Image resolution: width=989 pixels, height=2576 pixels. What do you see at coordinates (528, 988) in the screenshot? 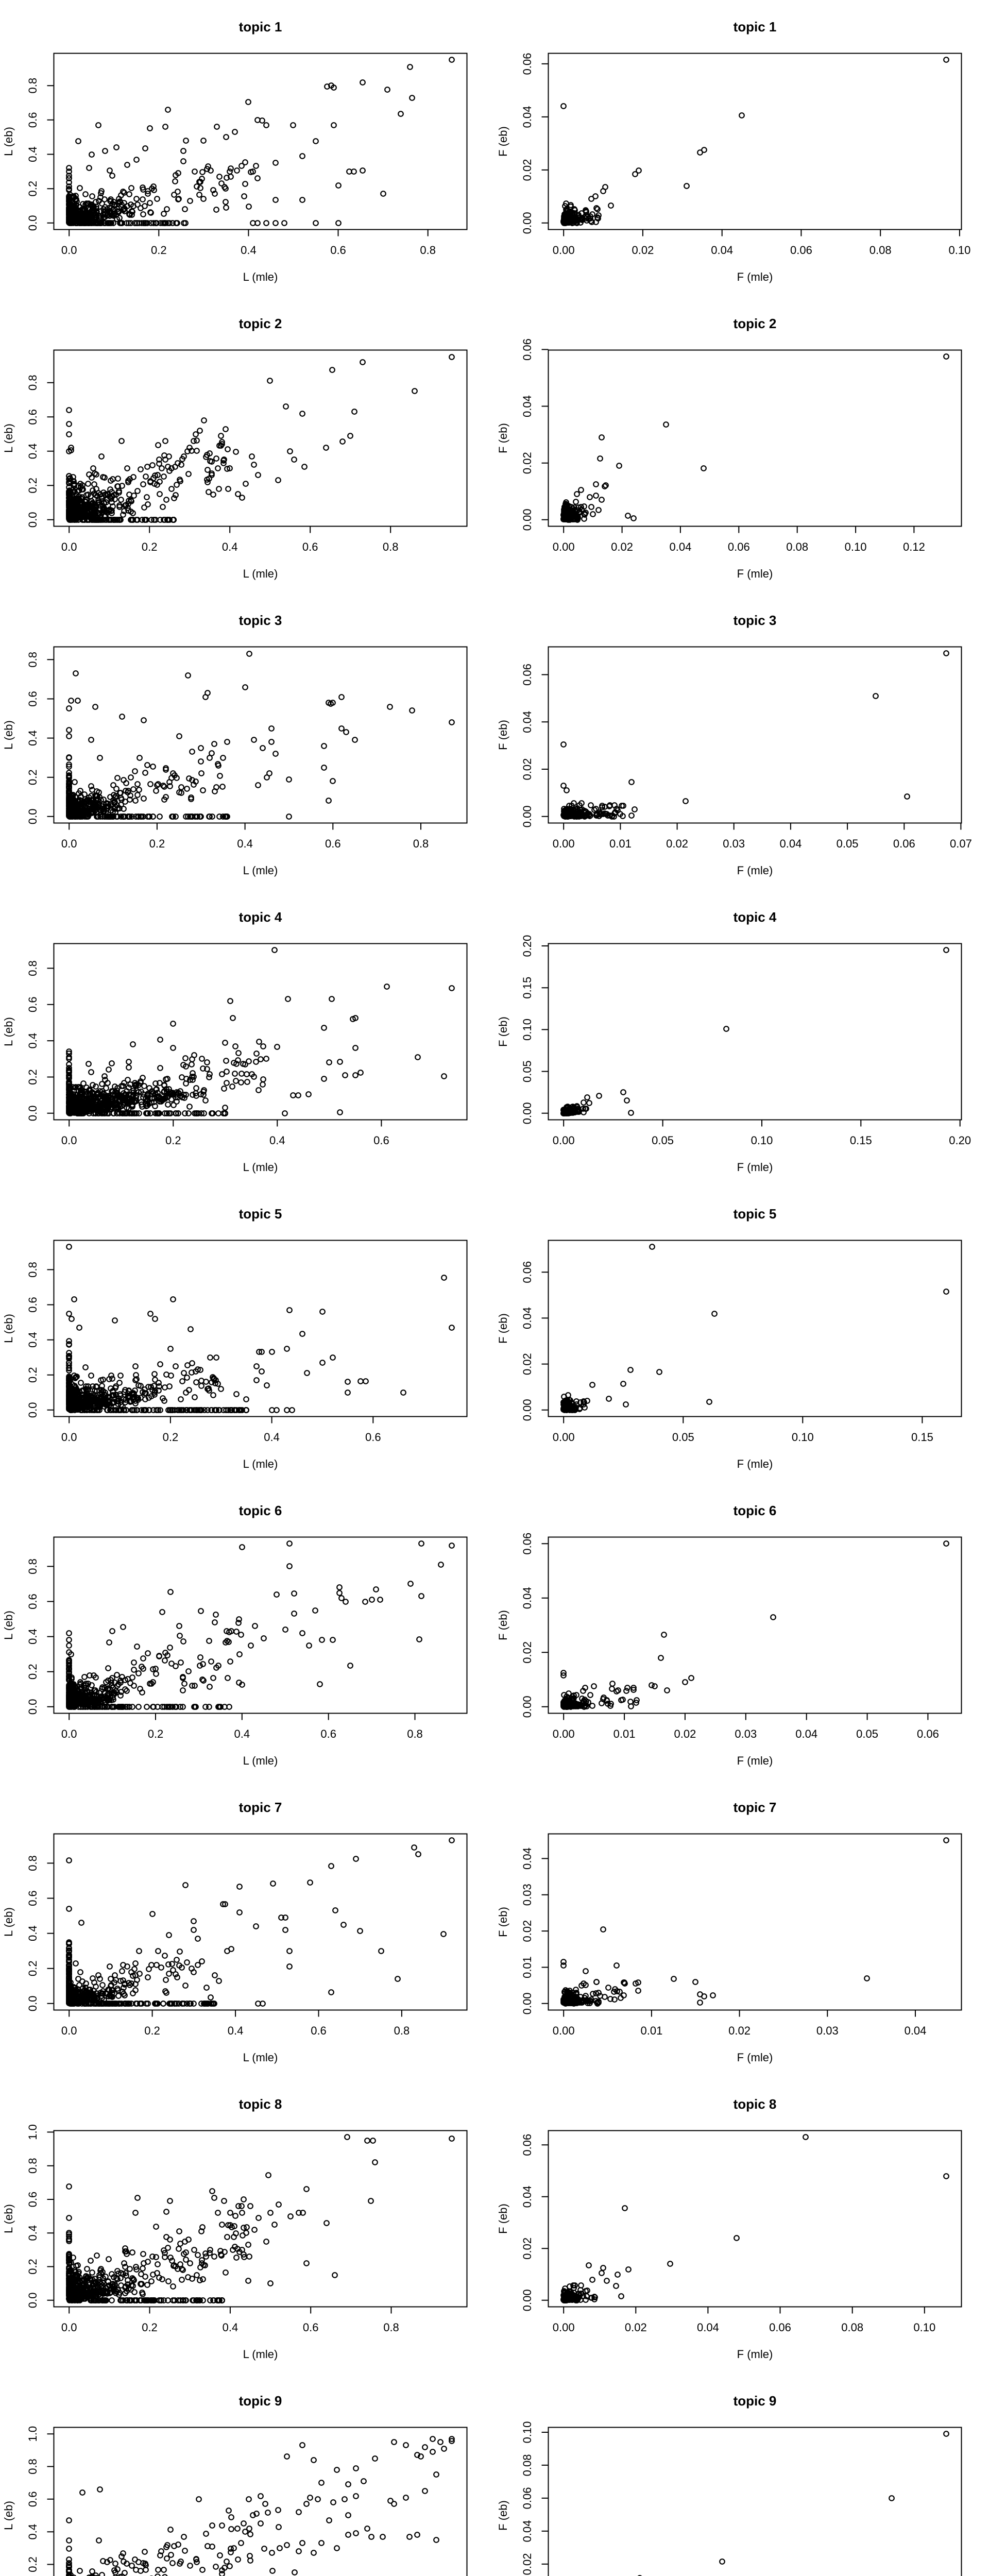
I see `svg-text: 0.15` at bounding box center [528, 988].